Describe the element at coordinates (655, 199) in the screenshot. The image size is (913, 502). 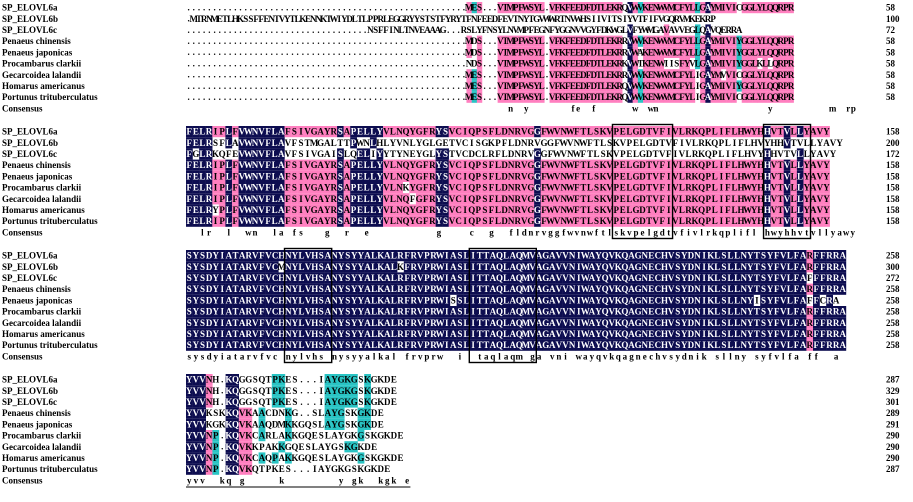
I see `residue: V` at that location.